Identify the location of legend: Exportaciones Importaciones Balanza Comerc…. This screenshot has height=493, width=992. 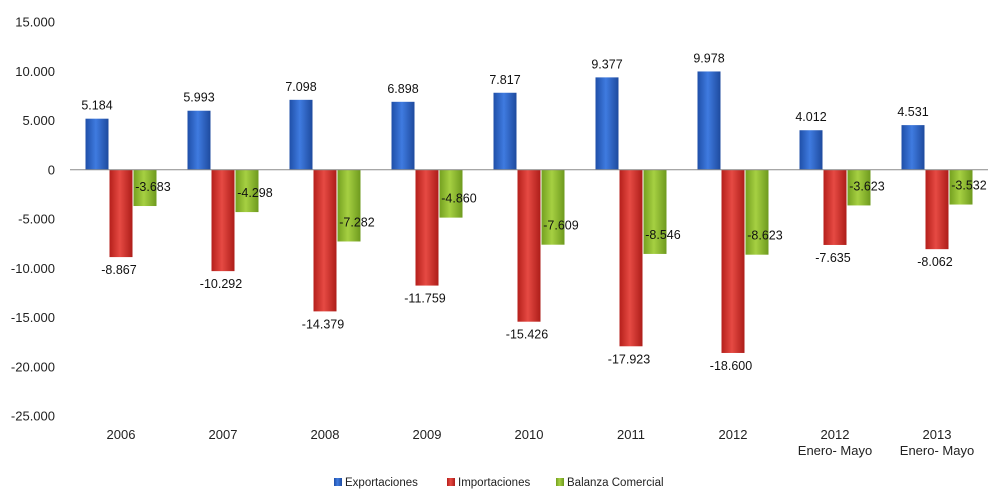
(499, 483).